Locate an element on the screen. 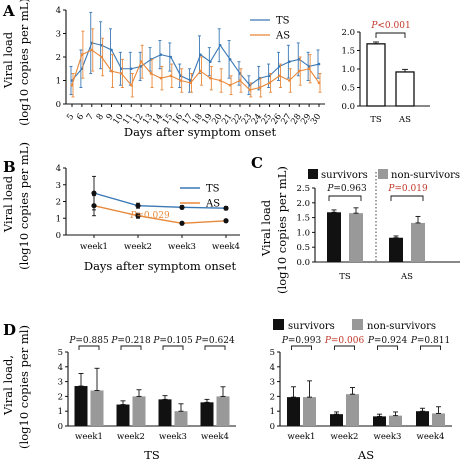  a-y-axis-title-2: (log10 copies per mL) is located at coordinates (24, 63).